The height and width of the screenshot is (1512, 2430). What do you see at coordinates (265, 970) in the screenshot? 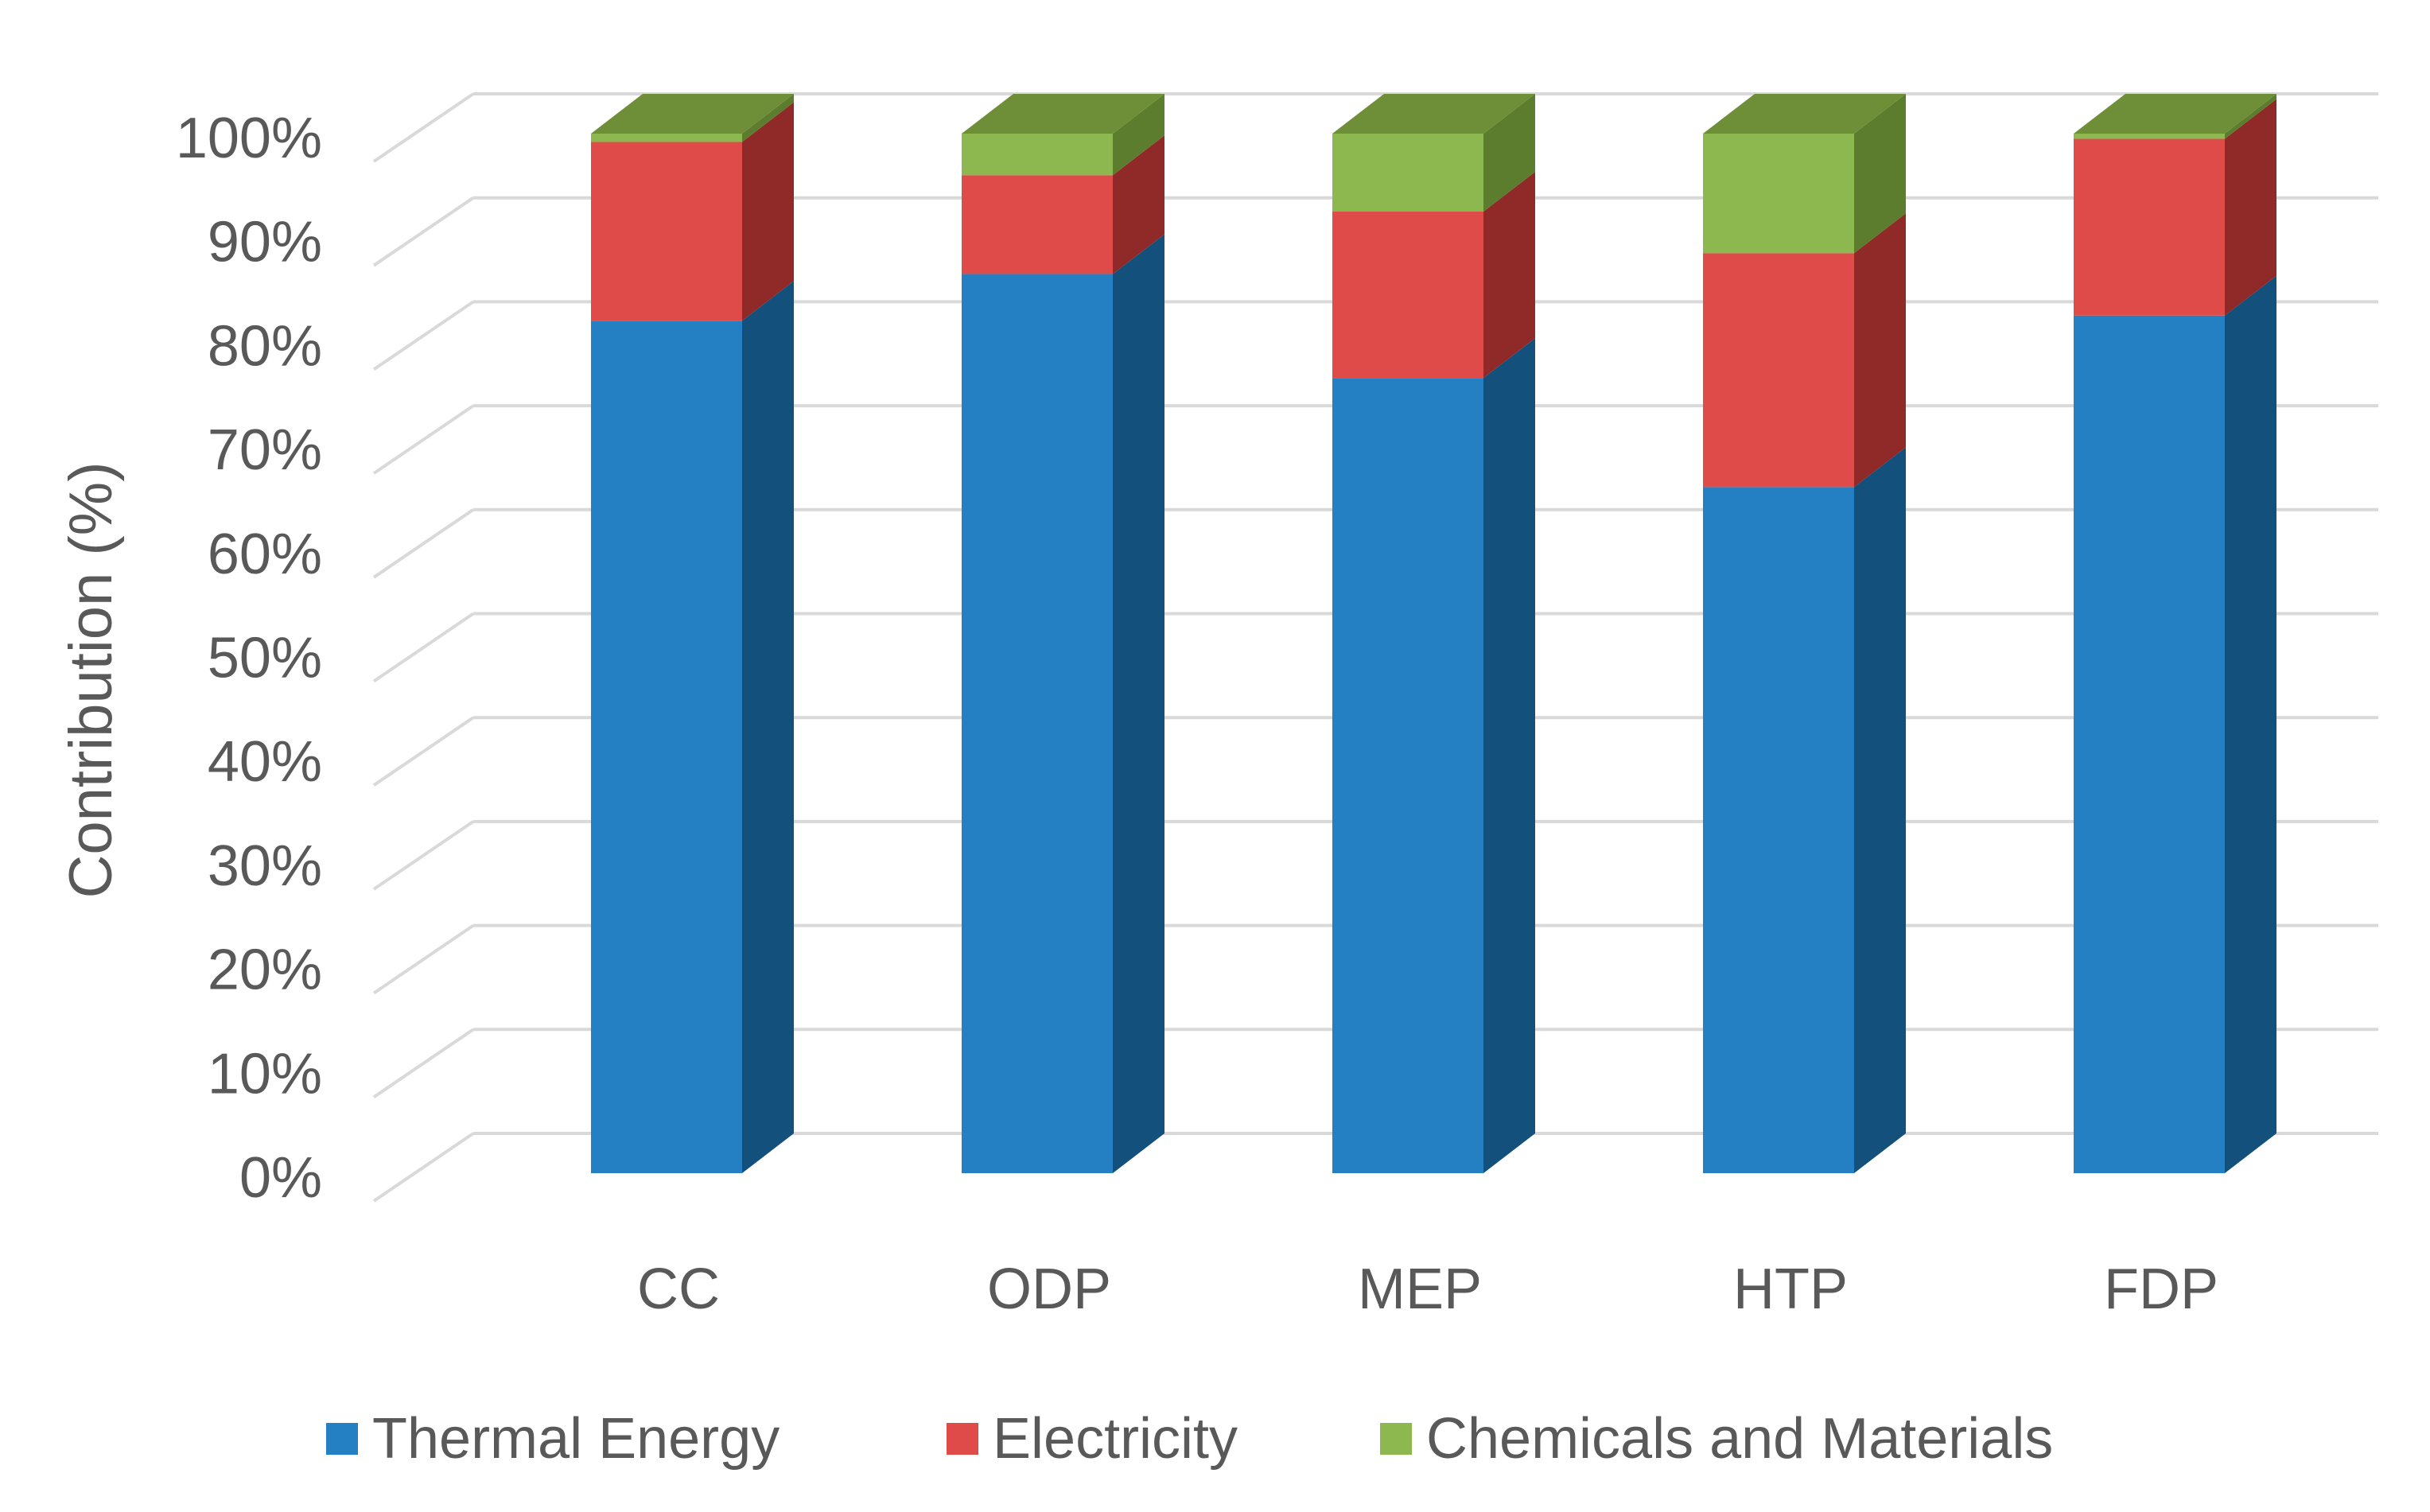
I see `y-tick-label: 20%` at bounding box center [265, 970].